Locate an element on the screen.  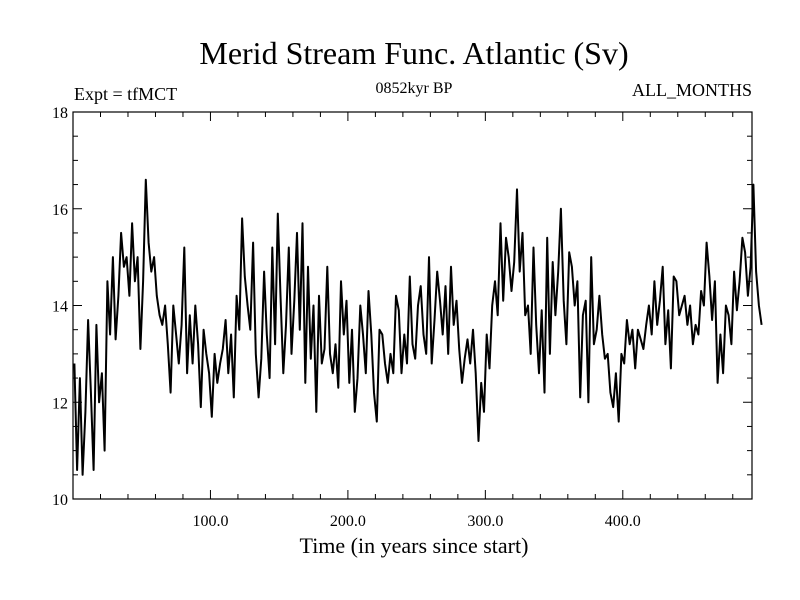
chart-title: Merid Stream Func. Atlantic (Sv) is located at coordinates (413, 53).